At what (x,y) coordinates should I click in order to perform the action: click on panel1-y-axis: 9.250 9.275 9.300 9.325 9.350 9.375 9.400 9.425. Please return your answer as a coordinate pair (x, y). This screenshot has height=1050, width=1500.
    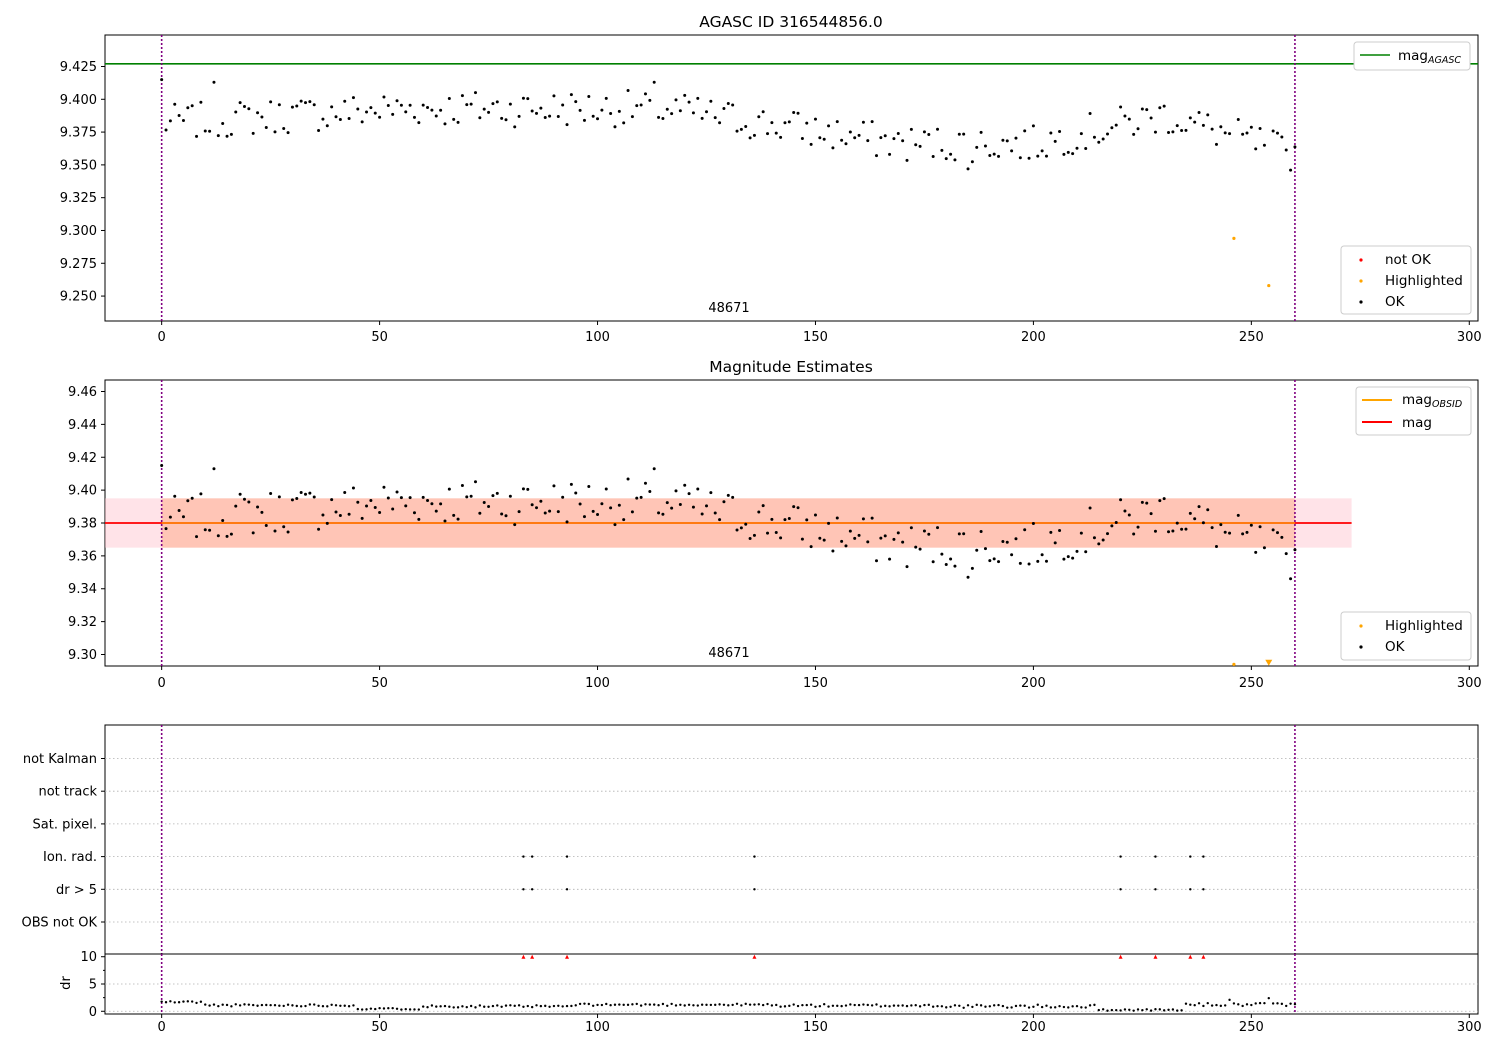
    Looking at the image, I should click on (82, 182).